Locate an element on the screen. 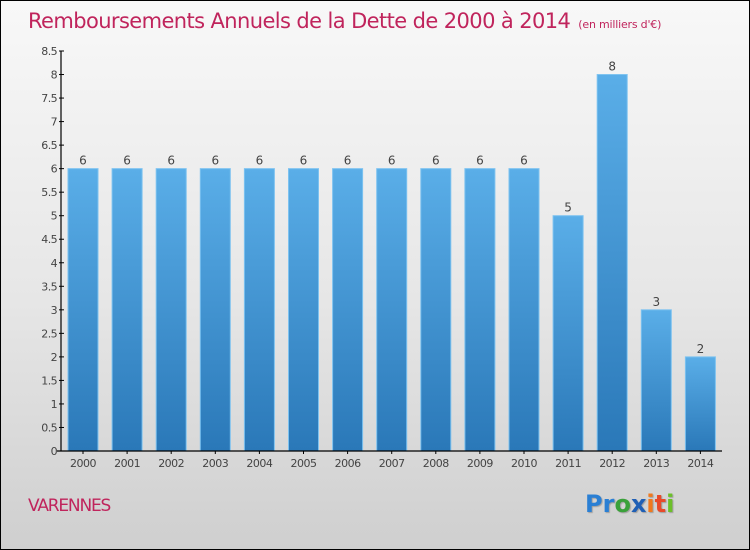  x-tick-label-2005: 2005 is located at coordinates (304, 463).